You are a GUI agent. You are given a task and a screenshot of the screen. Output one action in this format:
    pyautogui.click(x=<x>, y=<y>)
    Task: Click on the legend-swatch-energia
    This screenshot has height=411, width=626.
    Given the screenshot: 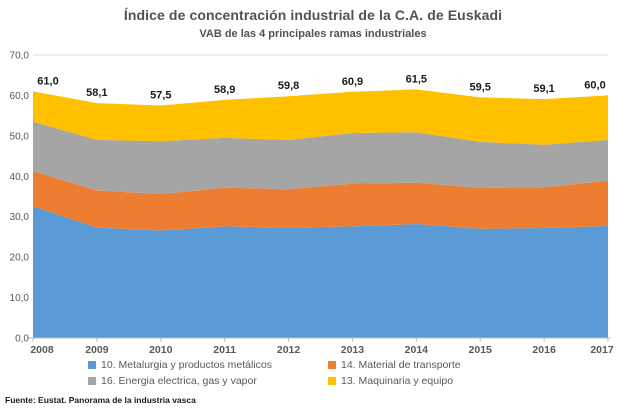 What is the action you would take?
    pyautogui.click(x=92, y=381)
    